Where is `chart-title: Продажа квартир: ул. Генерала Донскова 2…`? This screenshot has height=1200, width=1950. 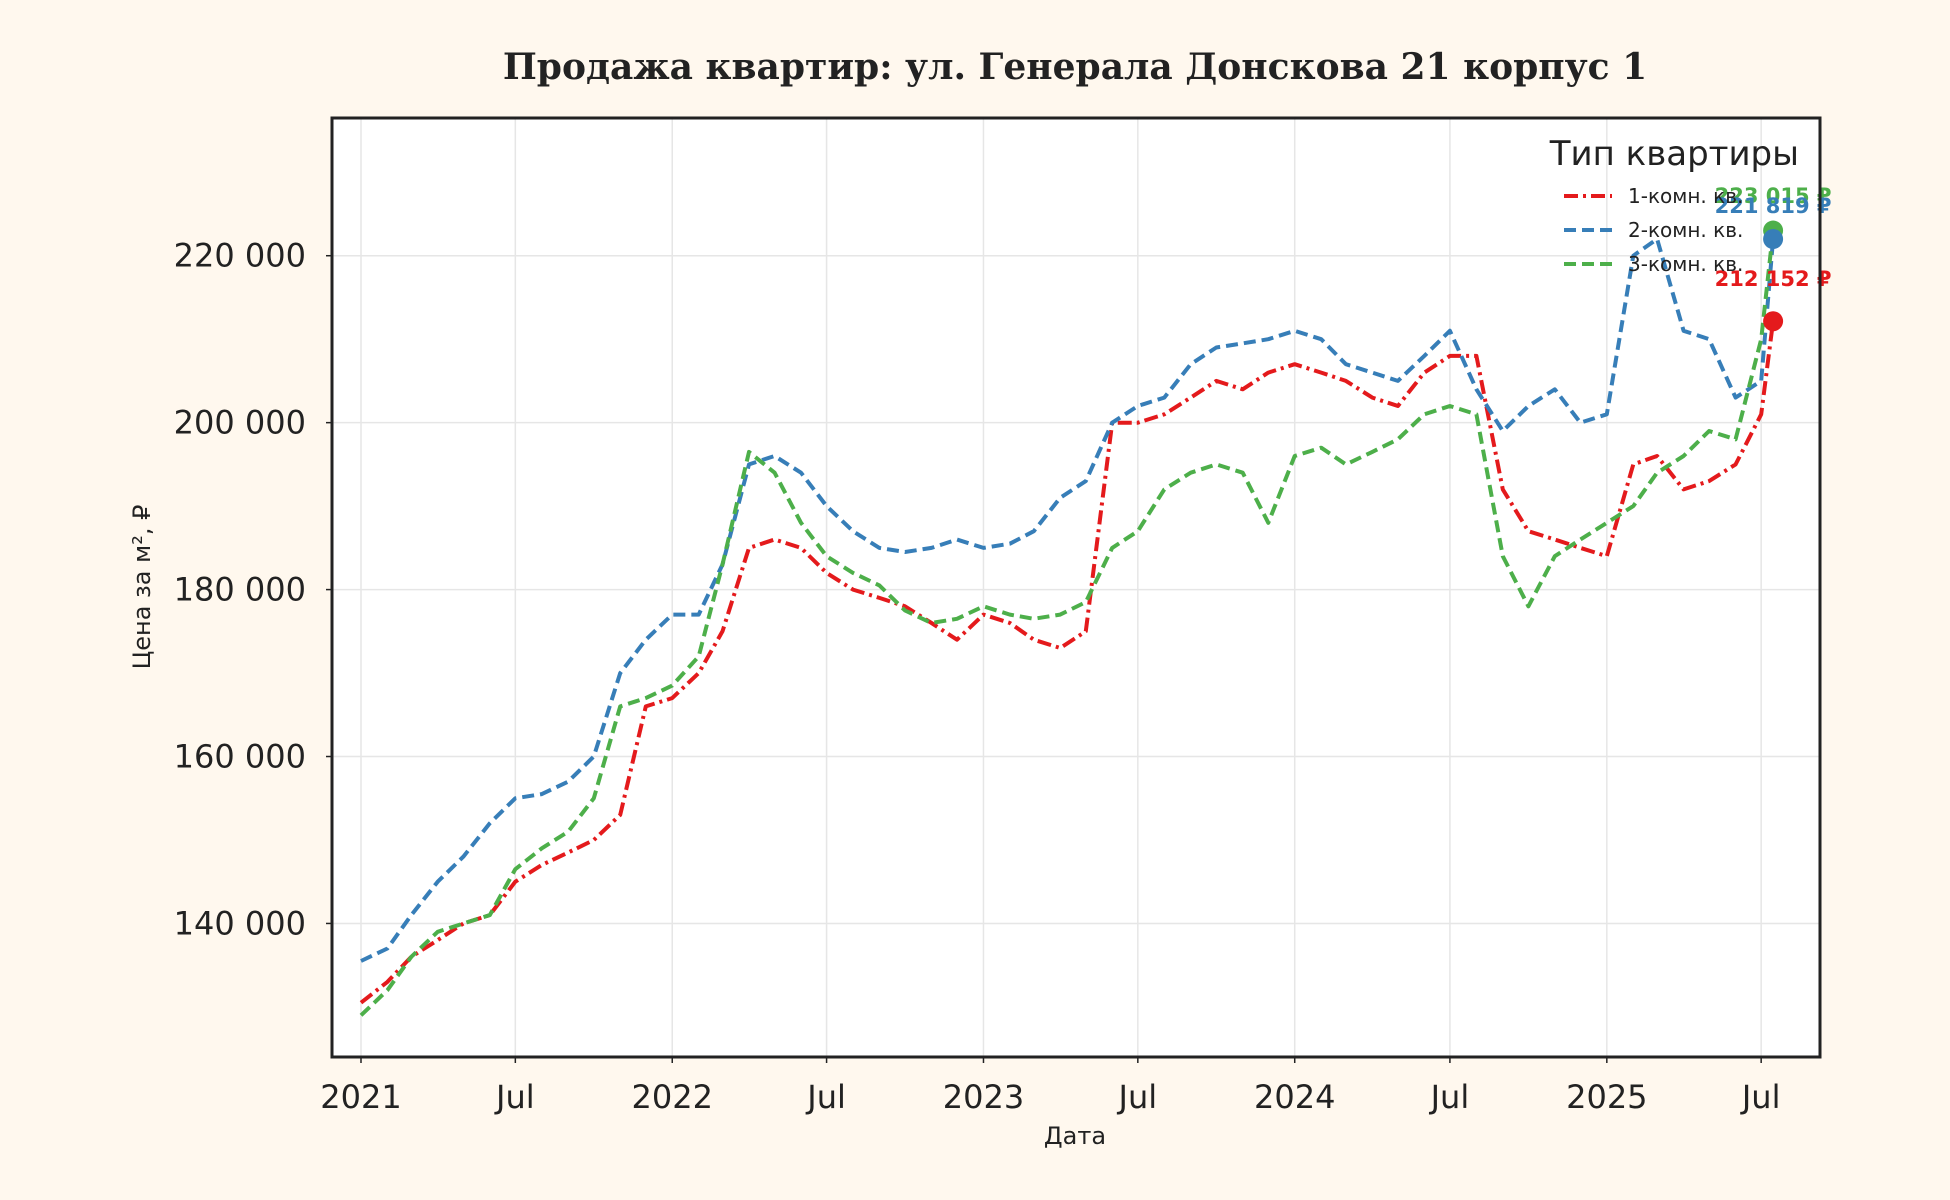 chart-title: Продажа квартир: ул. Генерала Донскова 2… is located at coordinates (1075, 67).